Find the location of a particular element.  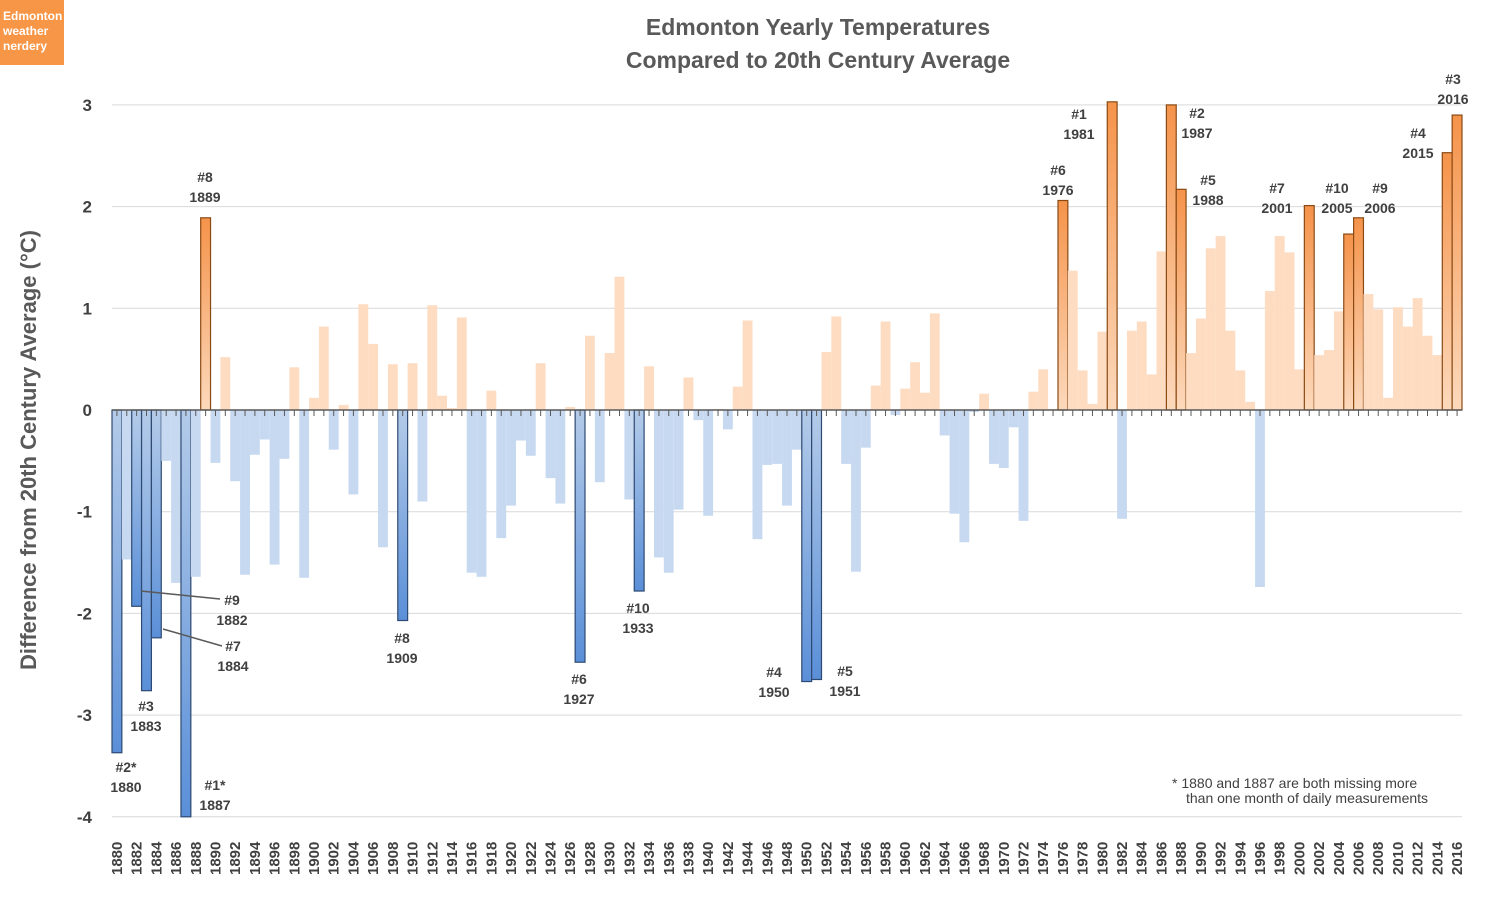

bar-1919 is located at coordinates (501, 474).